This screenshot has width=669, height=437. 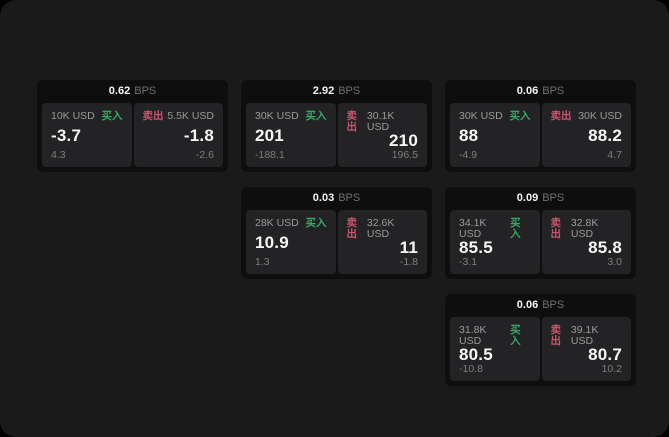 What do you see at coordinates (495, 349) in the screenshot?
I see `buy-panel: 31.8K USD 买入 80.5 -10.8` at bounding box center [495, 349].